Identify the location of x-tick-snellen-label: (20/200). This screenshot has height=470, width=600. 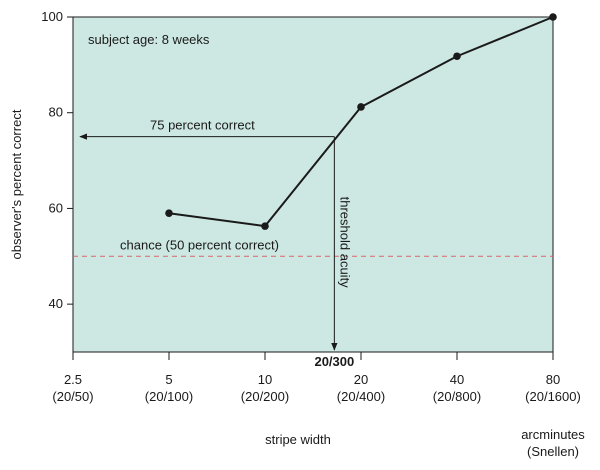
(265, 396).